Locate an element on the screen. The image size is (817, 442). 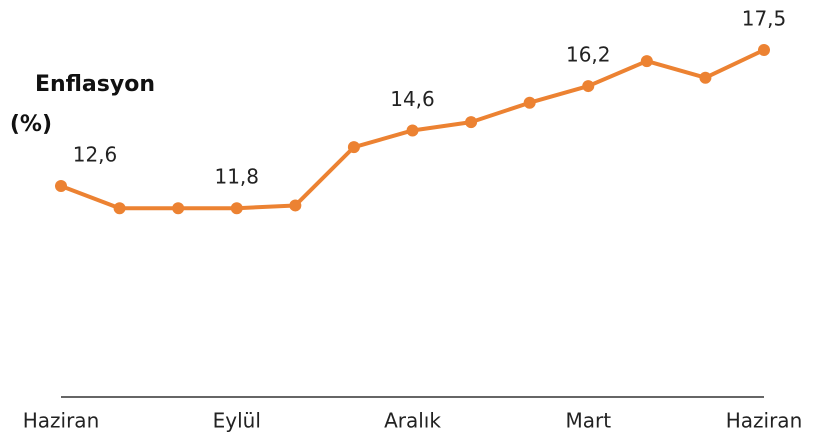
chart-title: Enflasyon is located at coordinates (95, 84).